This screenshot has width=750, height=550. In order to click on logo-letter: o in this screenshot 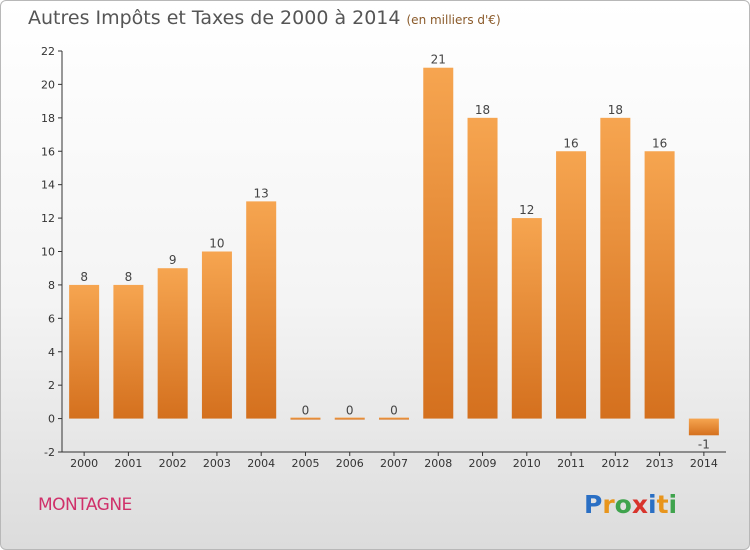, I will do `click(623, 504)`.